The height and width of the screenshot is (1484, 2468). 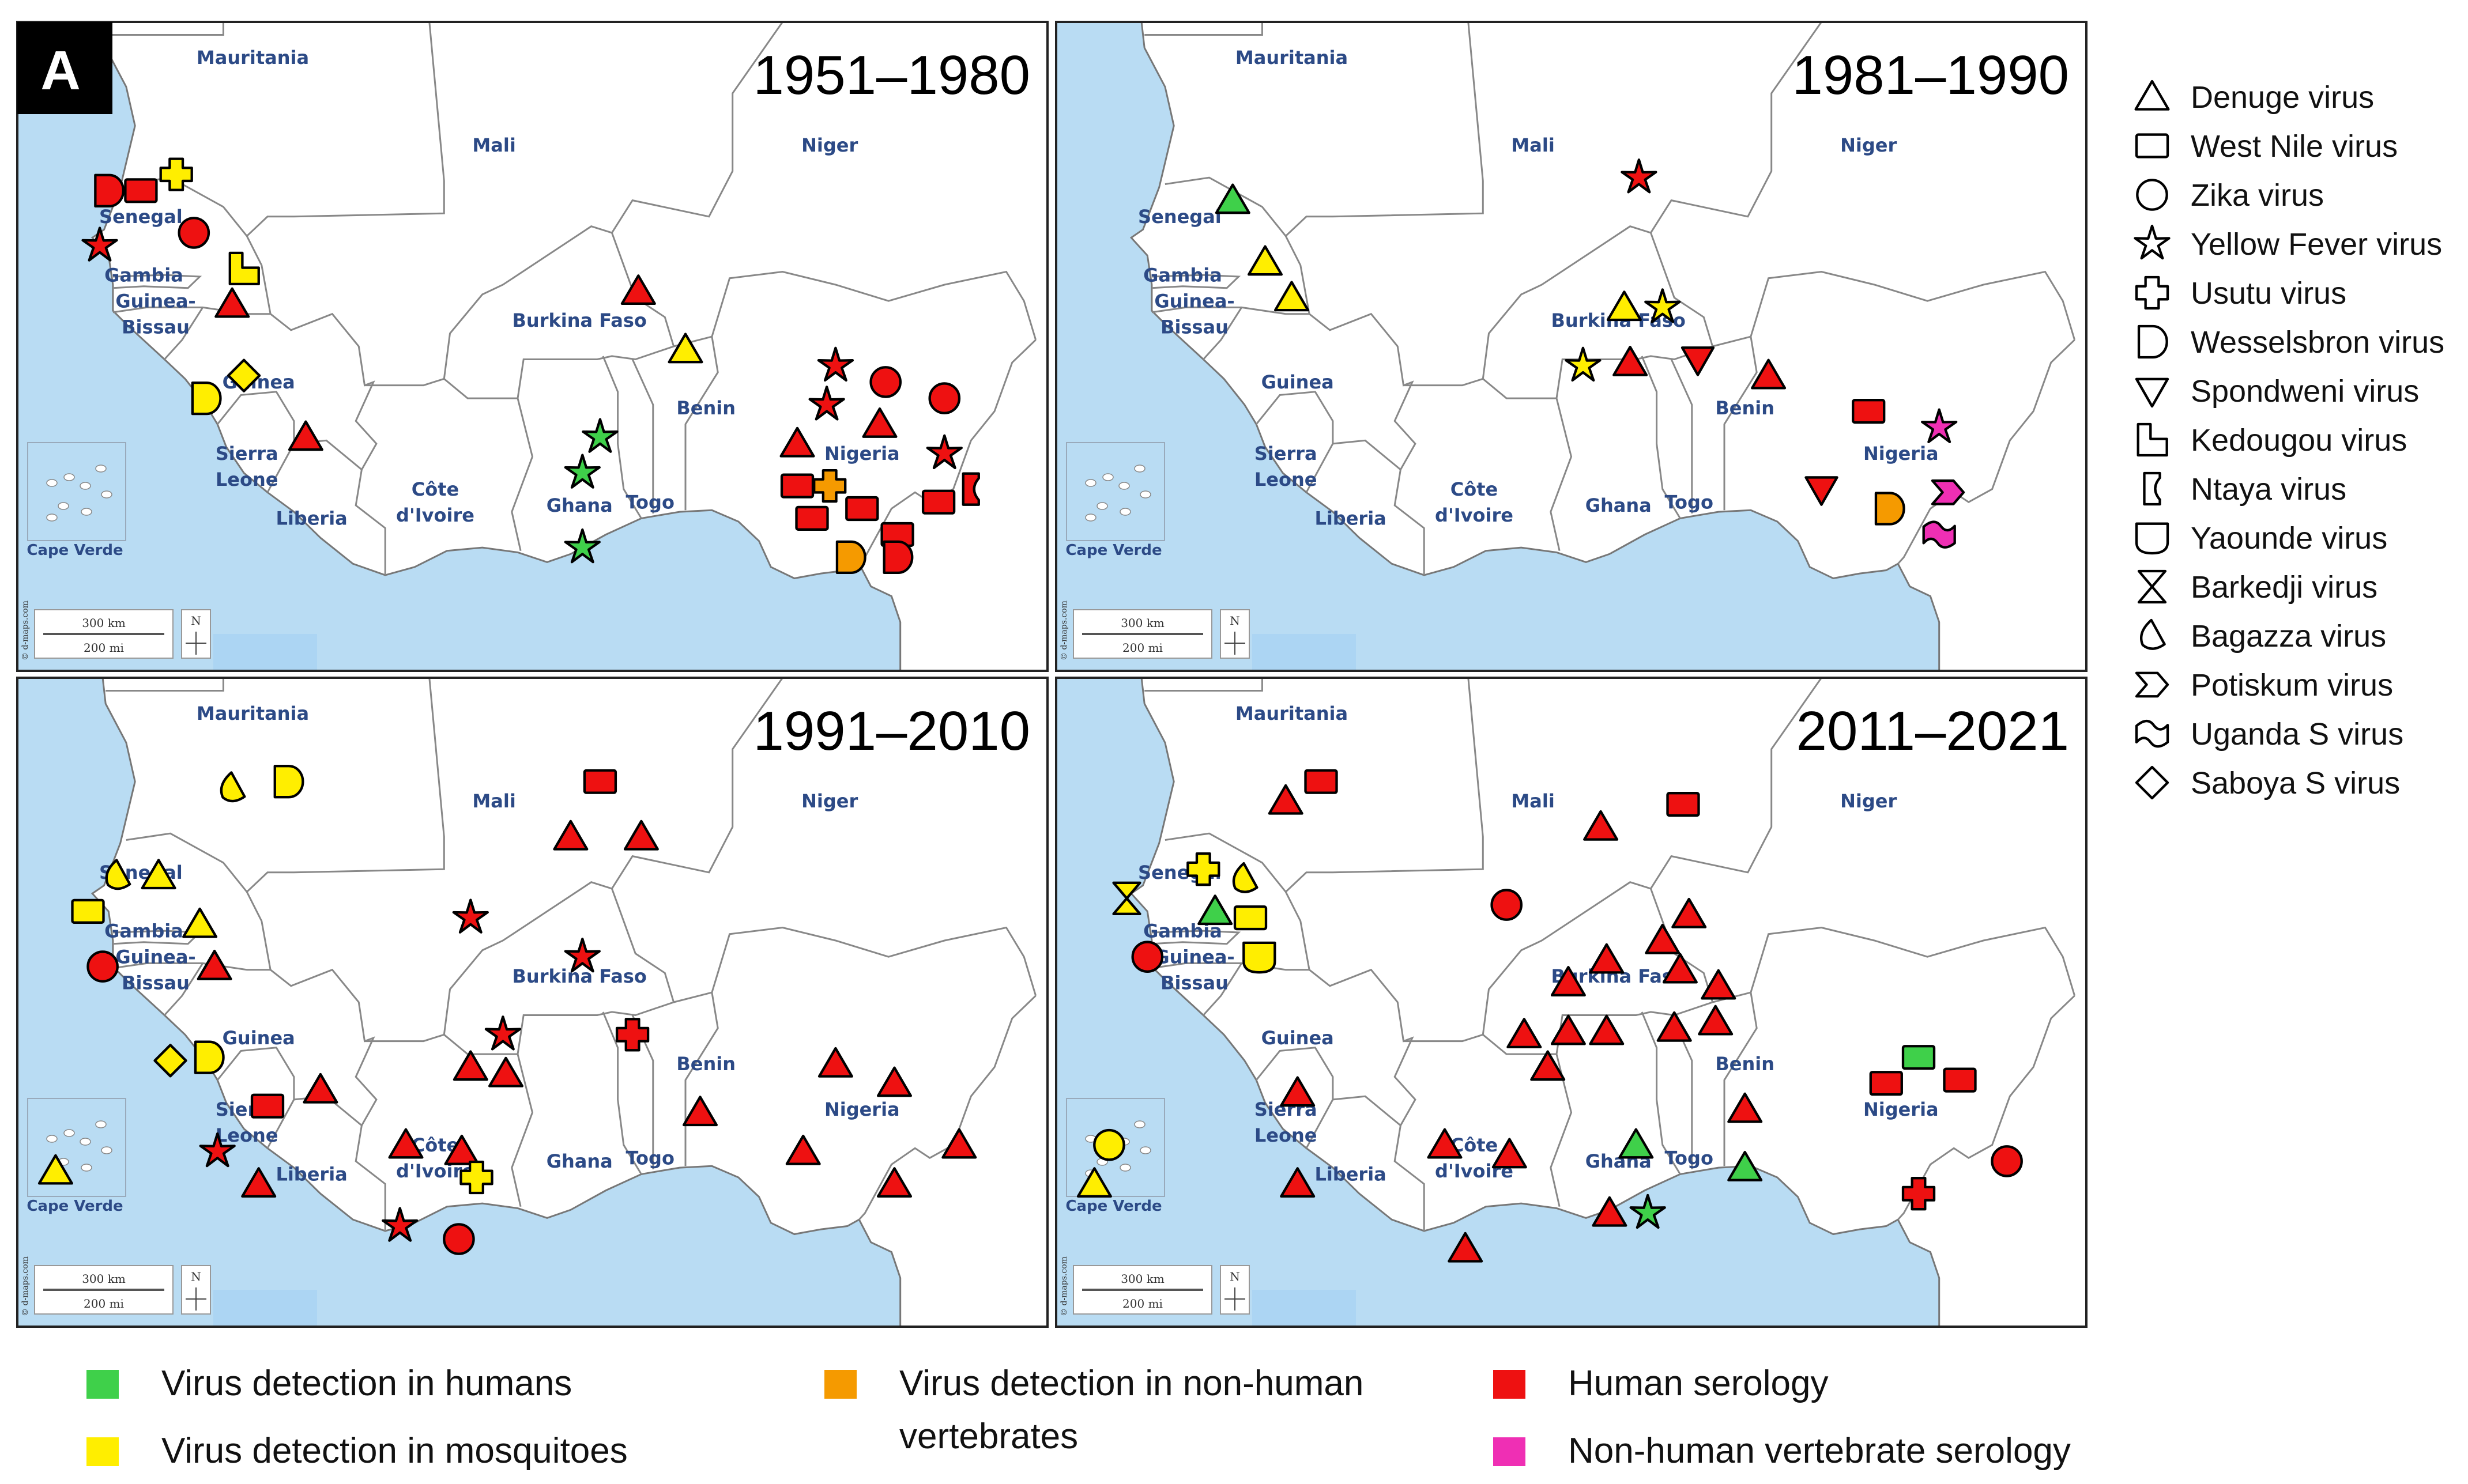 I want to click on legend-swatch, so click(x=1509, y=1384).